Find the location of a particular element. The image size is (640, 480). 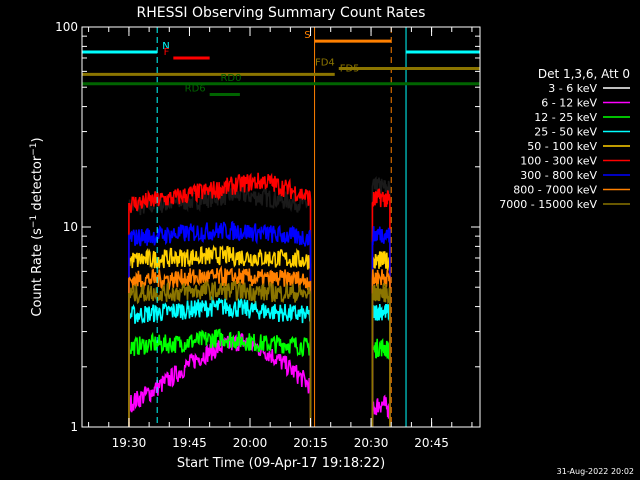

y-axis-label-end: ) is located at coordinates (37, 139).